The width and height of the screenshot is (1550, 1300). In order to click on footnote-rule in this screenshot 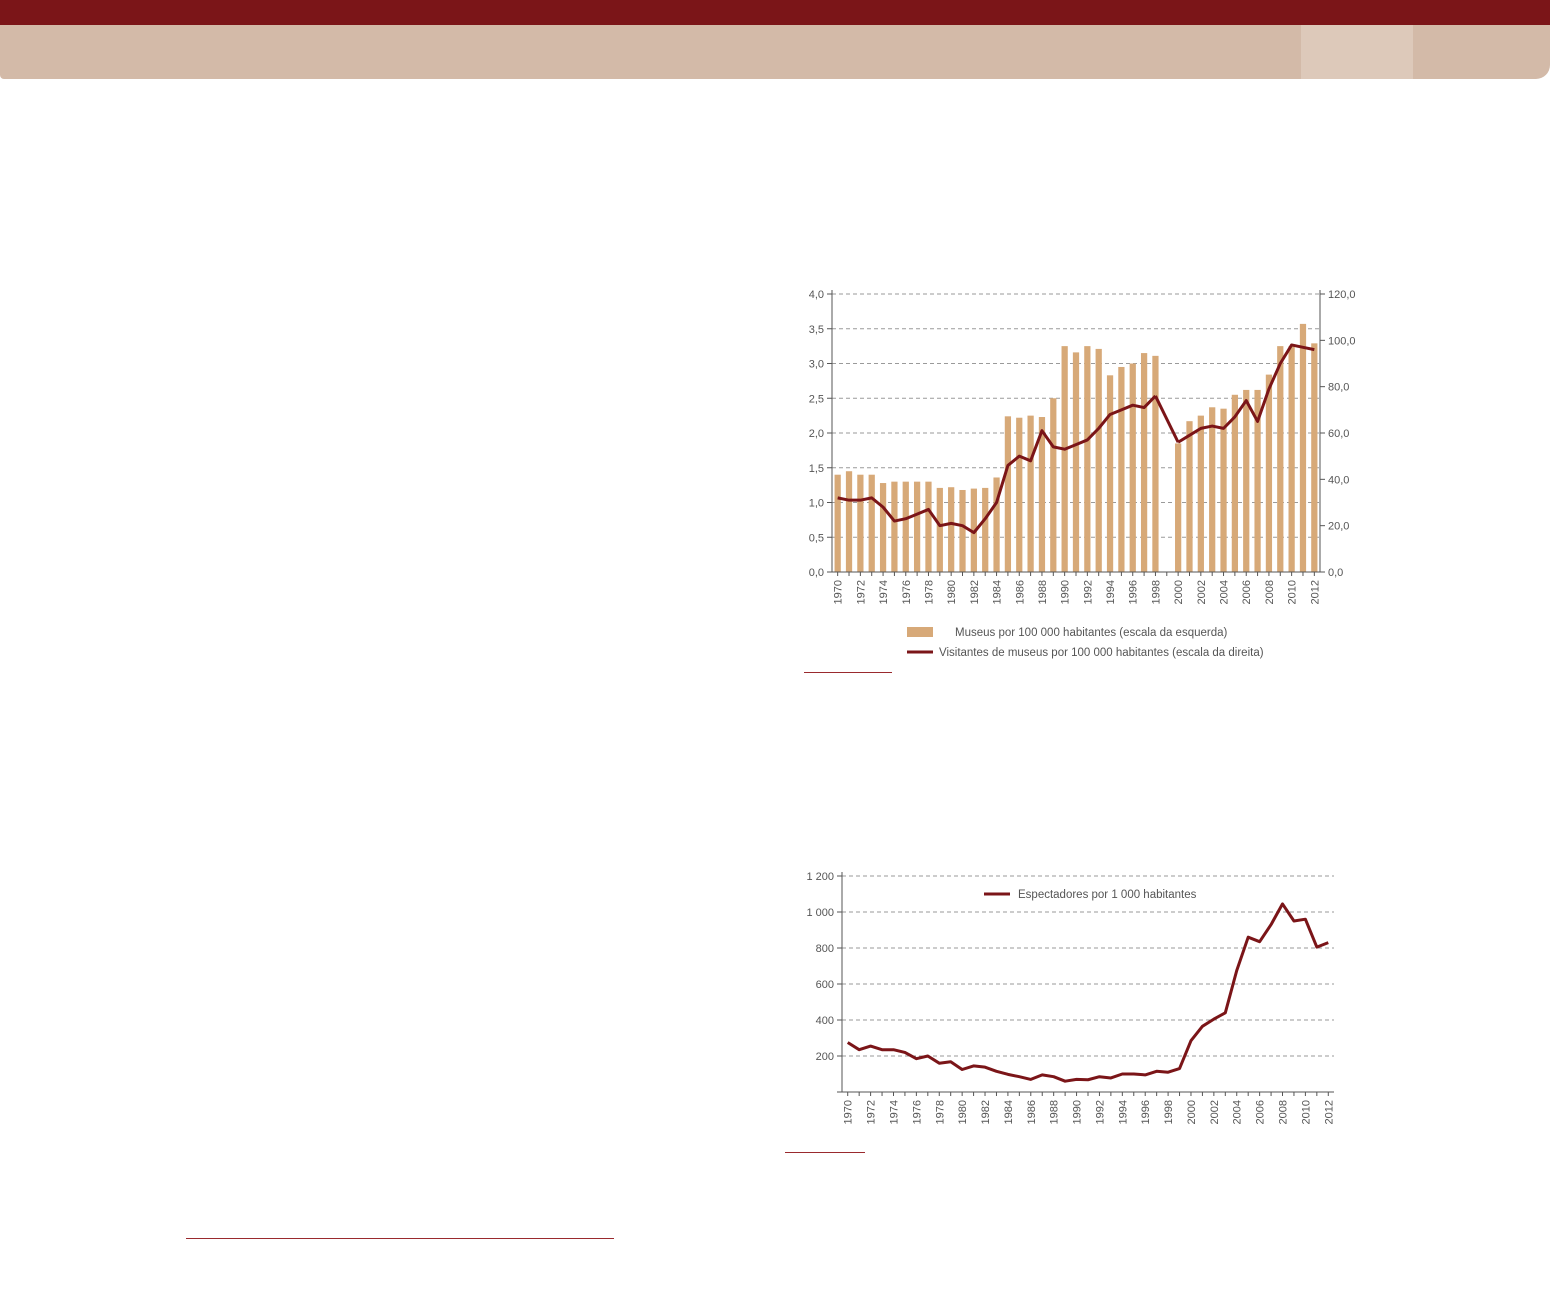, I will do `click(400, 1238)`.